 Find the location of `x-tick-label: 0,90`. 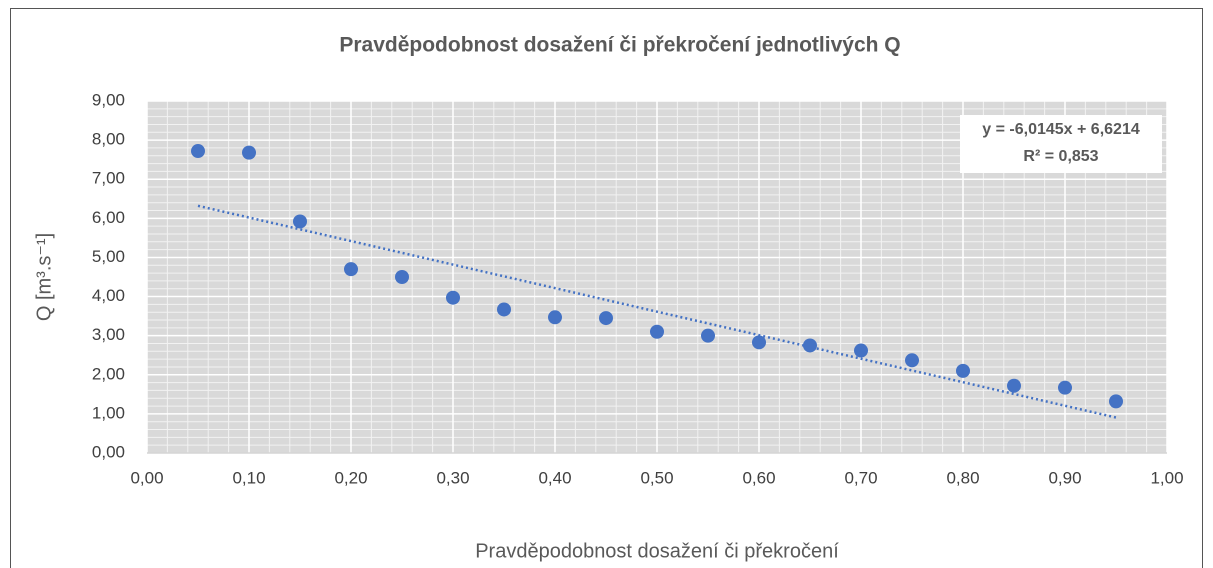

x-tick-label: 0,90 is located at coordinates (1064, 477).